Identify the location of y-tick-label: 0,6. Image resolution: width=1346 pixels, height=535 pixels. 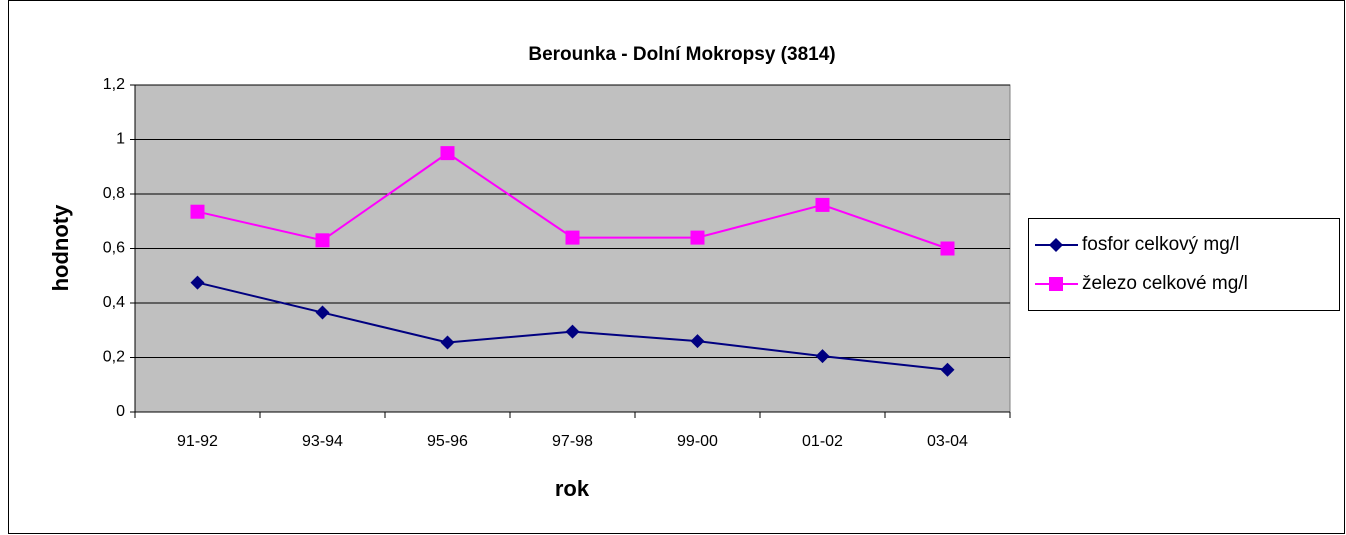
(114, 248).